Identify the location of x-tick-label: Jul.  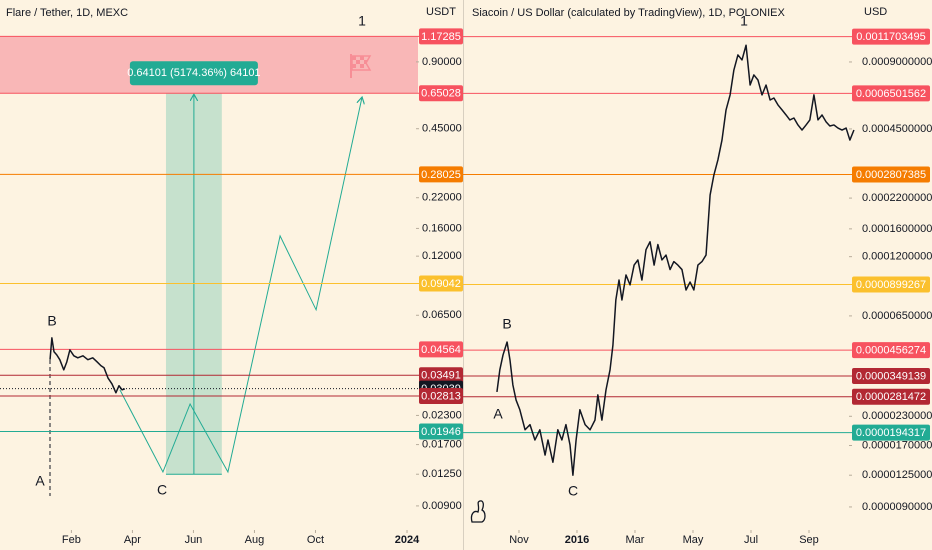
(751, 540).